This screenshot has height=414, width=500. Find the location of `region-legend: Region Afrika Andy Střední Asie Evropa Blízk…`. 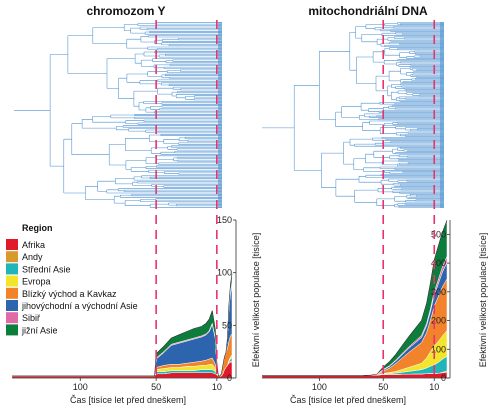

region-legend: Region Afrika Andy Střední Asie Evropa Blízk… is located at coordinates (72, 279).